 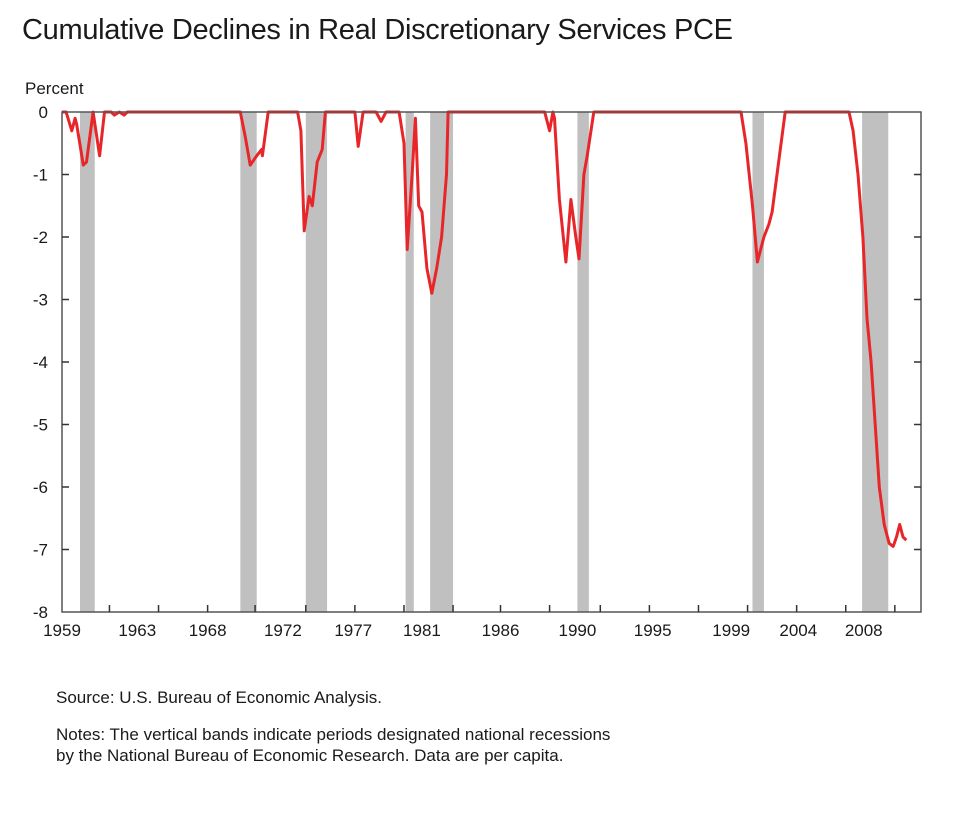 I want to click on x-tick-label: 1972, so click(x=283, y=630).